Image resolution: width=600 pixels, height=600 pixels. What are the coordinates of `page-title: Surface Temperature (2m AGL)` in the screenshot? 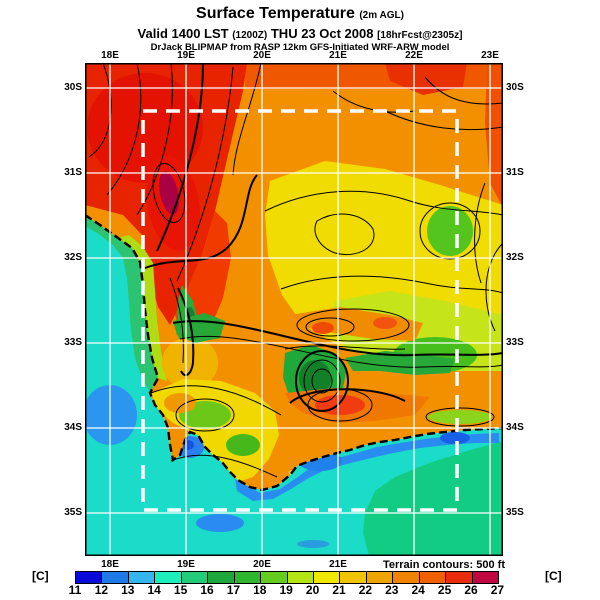 It's located at (300, 14).